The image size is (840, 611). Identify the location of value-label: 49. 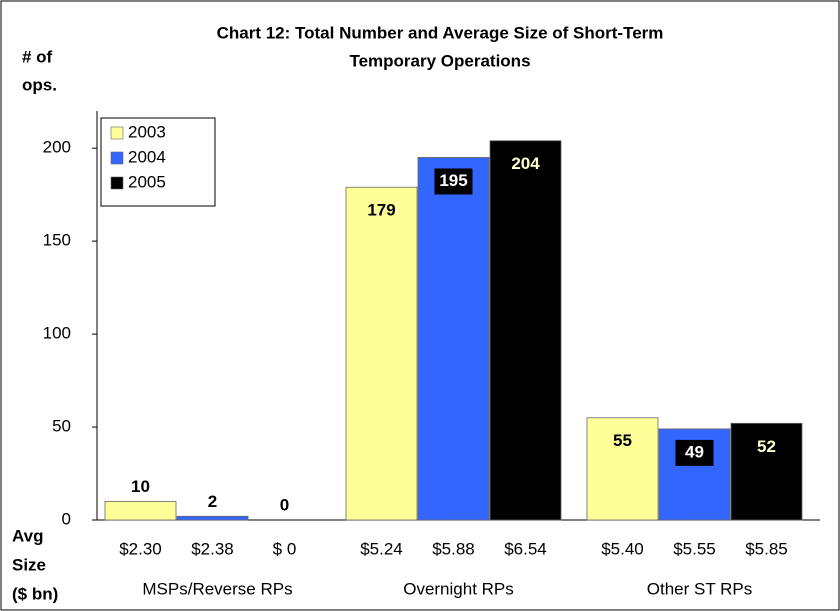
(694, 451).